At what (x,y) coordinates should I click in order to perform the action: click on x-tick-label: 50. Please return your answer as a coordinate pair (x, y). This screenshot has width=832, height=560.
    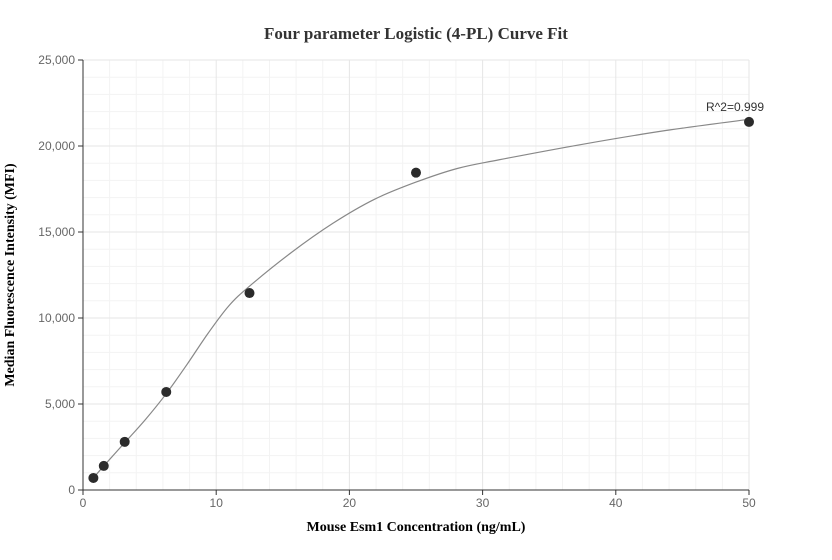
    Looking at the image, I should click on (749, 503).